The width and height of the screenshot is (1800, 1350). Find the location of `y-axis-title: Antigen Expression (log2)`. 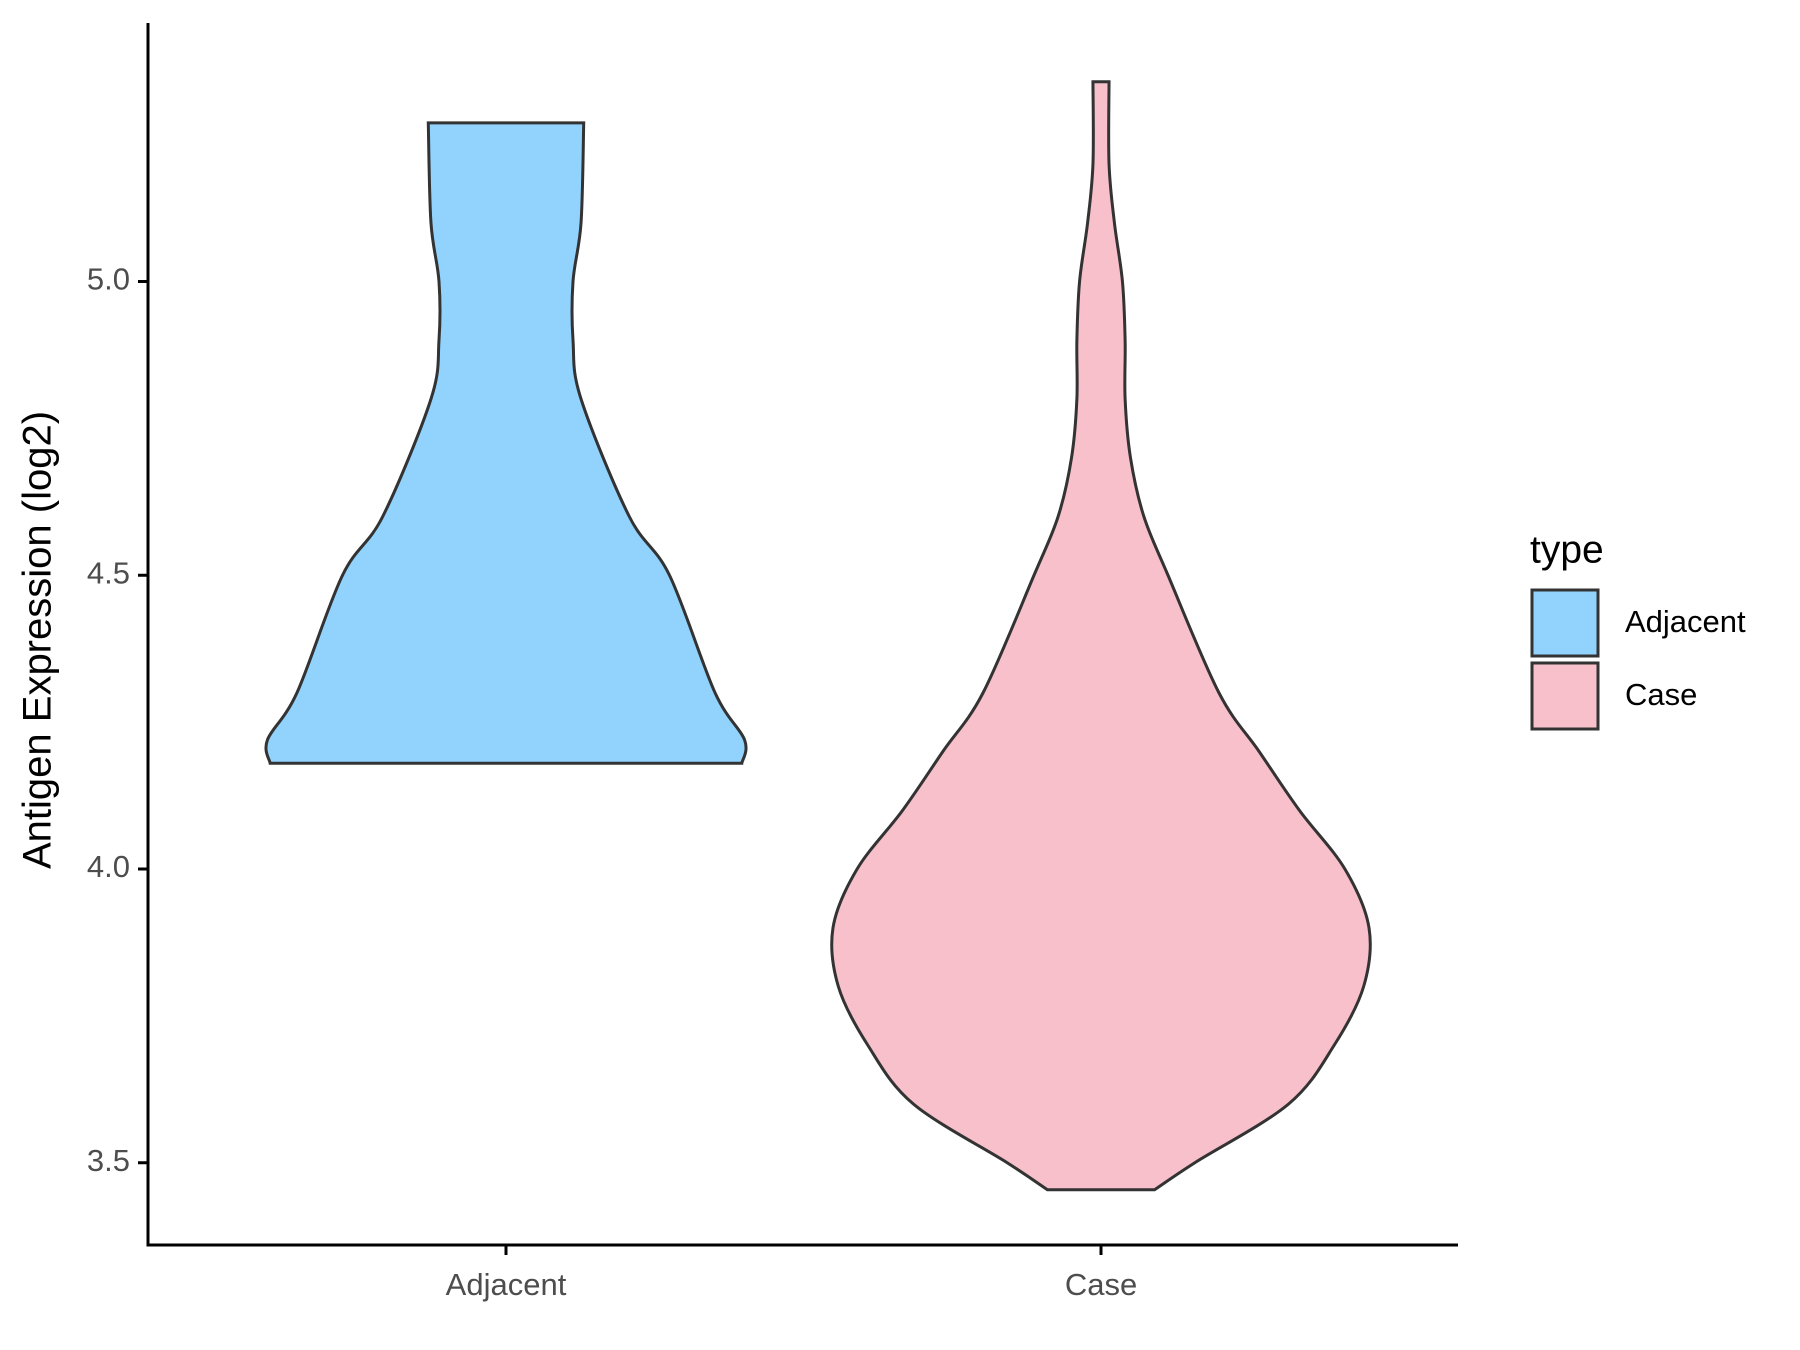

y-axis-title: Antigen Expression (log2) is located at coordinates (38, 640).